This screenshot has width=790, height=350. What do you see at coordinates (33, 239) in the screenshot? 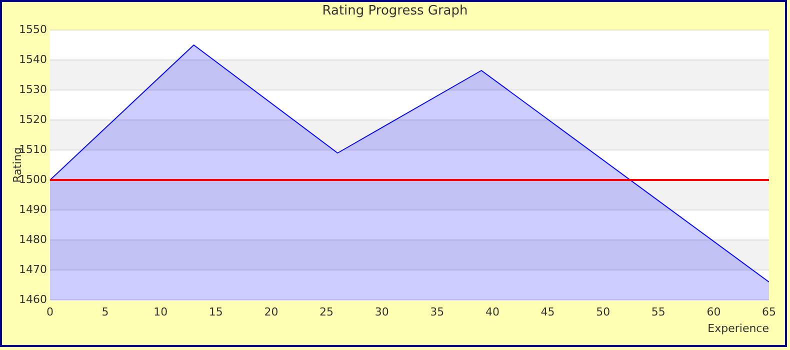
I see `y-tick-label: 1480` at bounding box center [33, 239].